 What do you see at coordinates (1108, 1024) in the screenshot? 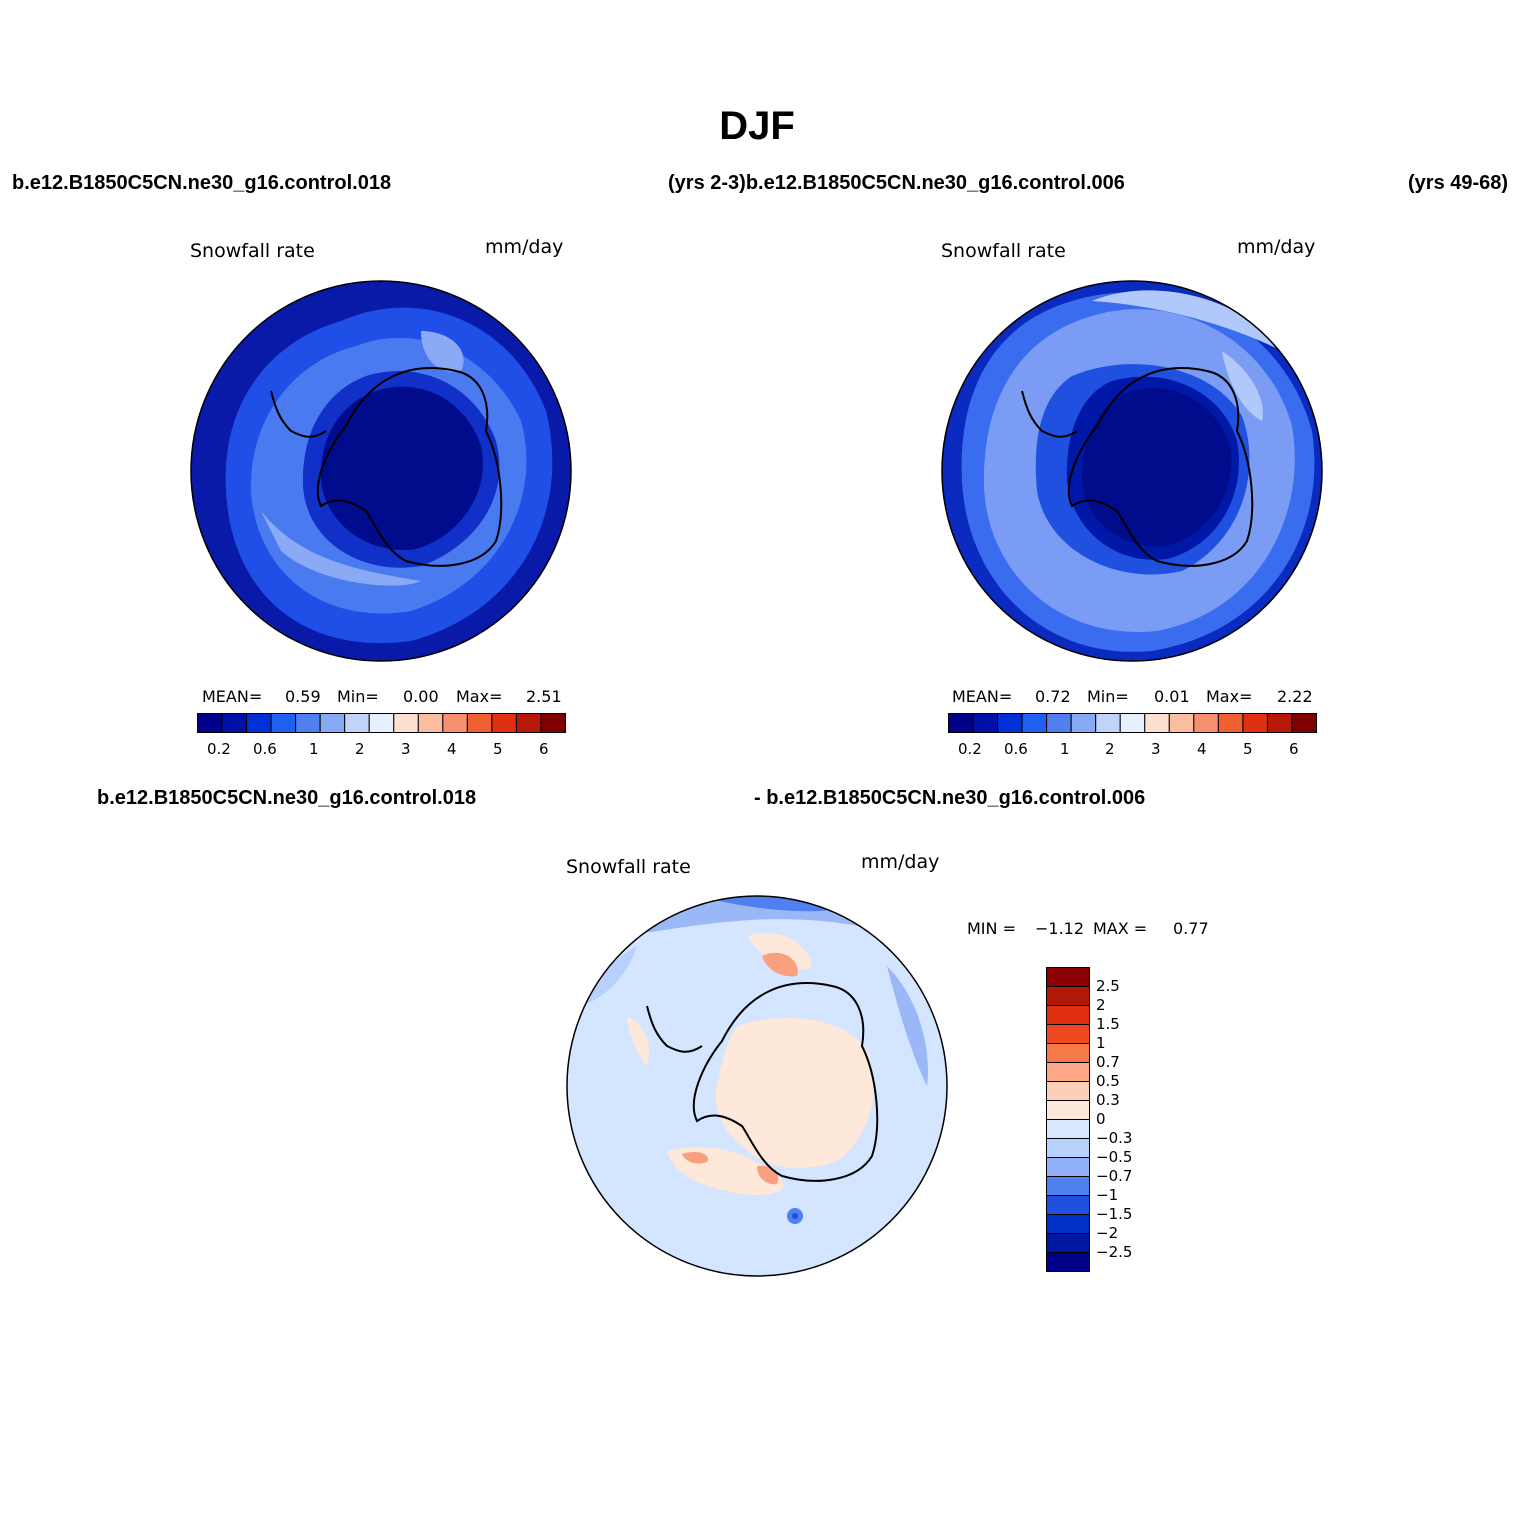
I see `panel3-colorbar-tick: 1.5` at bounding box center [1108, 1024].